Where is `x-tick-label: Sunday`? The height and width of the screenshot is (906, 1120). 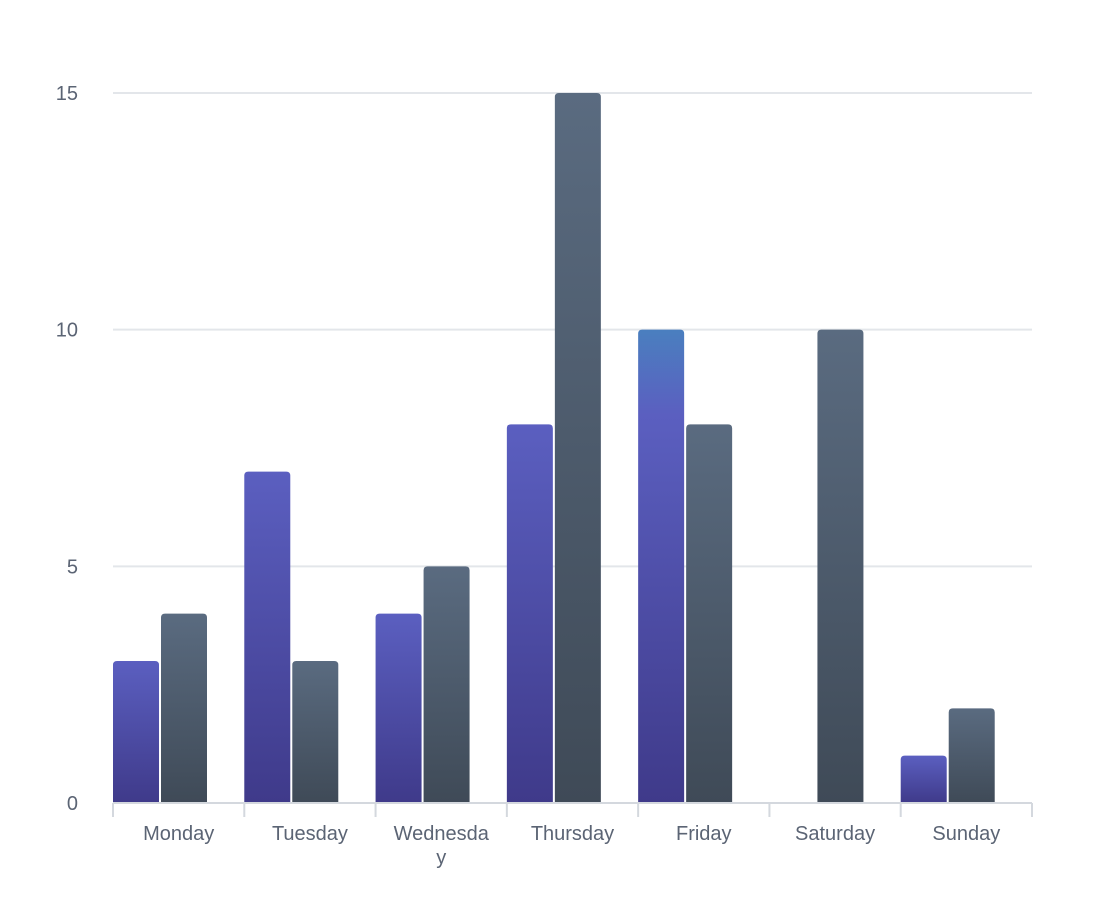 x-tick-label: Sunday is located at coordinates (966, 834).